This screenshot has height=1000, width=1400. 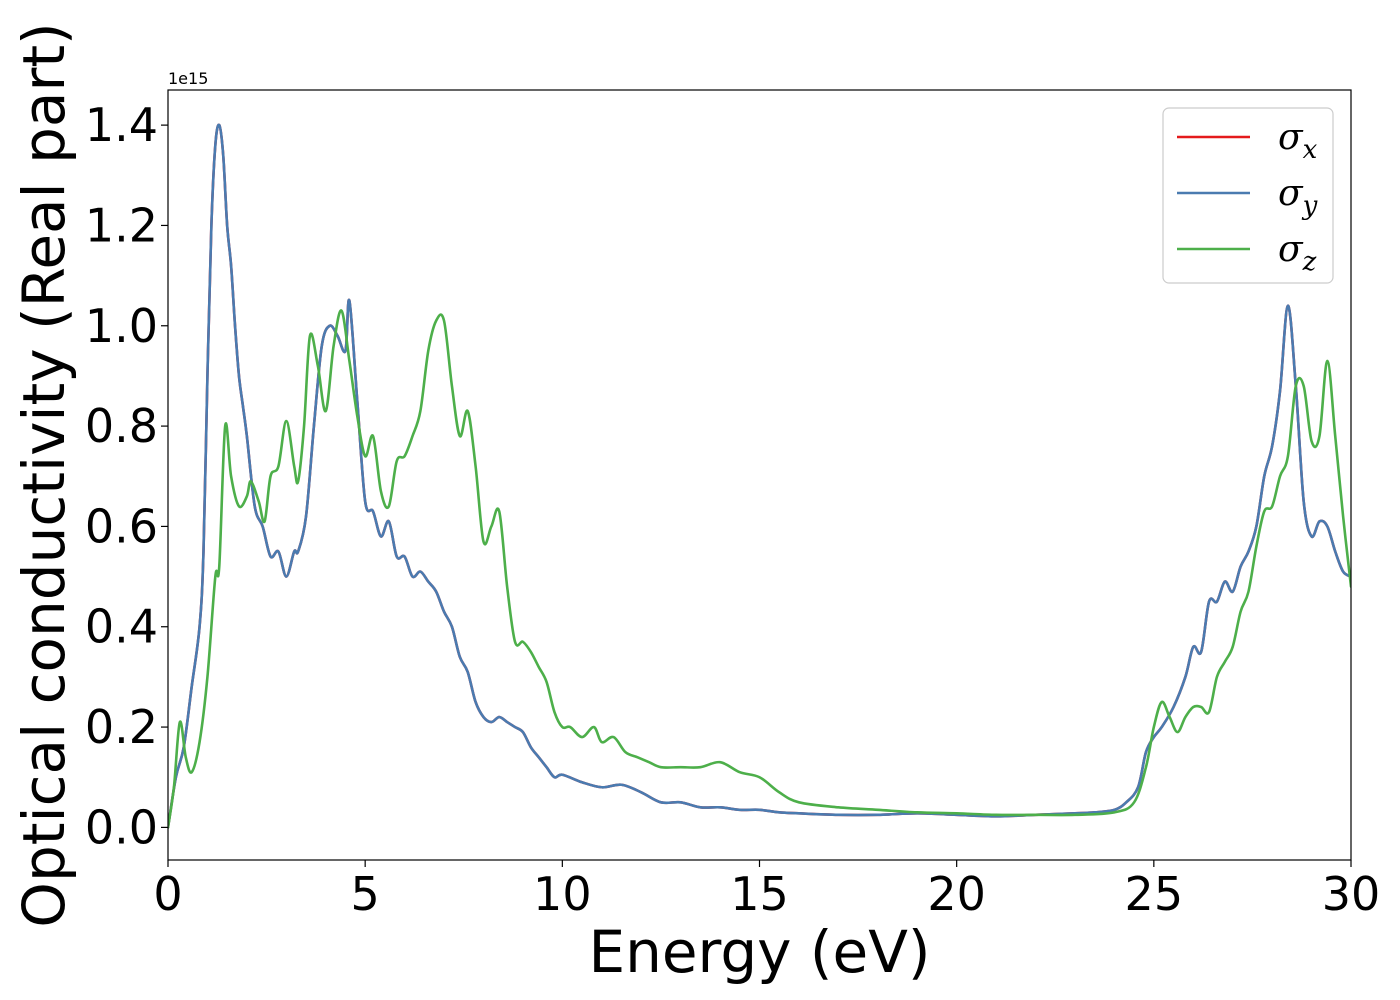 I want to click on x-tick-label: 25, so click(x=1154, y=894).